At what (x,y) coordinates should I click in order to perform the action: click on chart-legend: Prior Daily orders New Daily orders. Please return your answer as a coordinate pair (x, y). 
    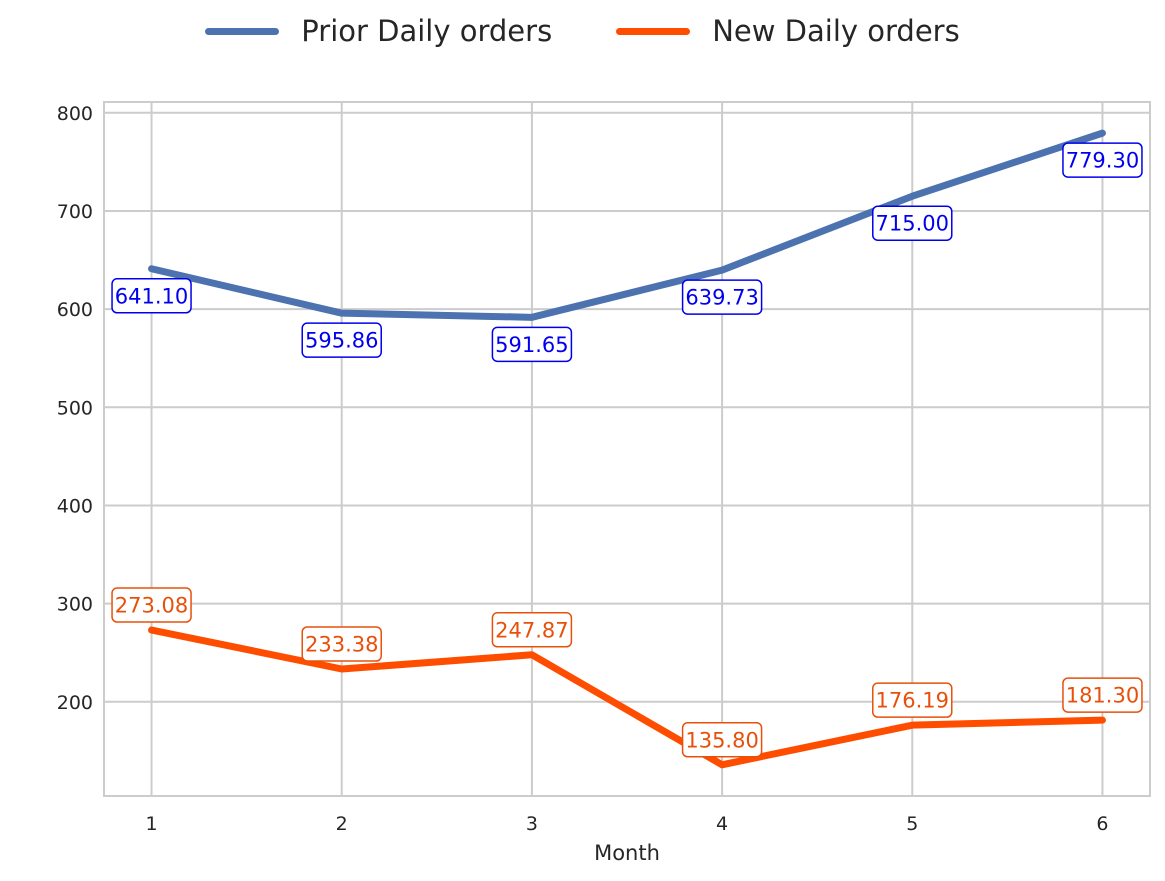
    Looking at the image, I should click on (582, 31).